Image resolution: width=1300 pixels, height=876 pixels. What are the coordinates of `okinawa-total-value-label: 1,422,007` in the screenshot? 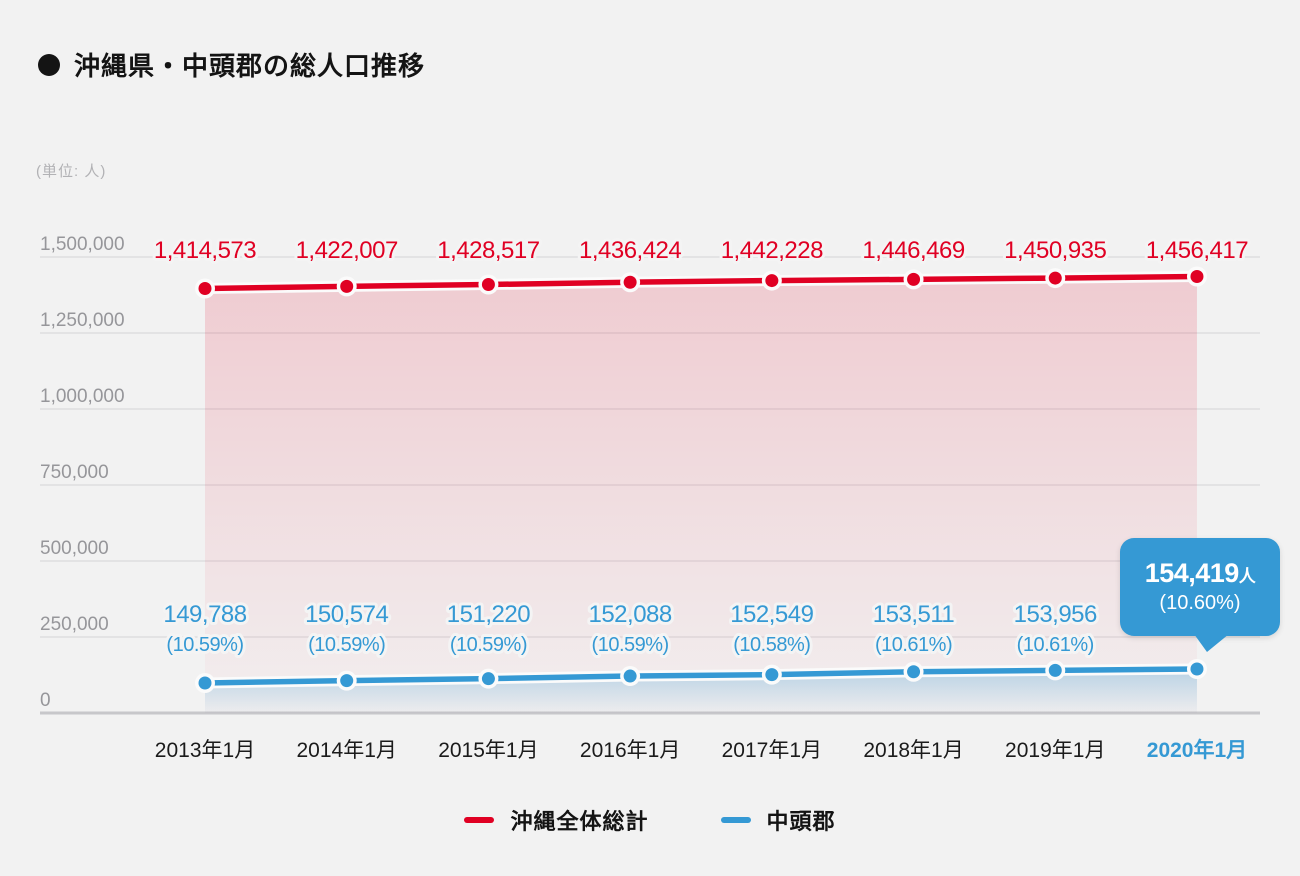 It's located at (347, 250).